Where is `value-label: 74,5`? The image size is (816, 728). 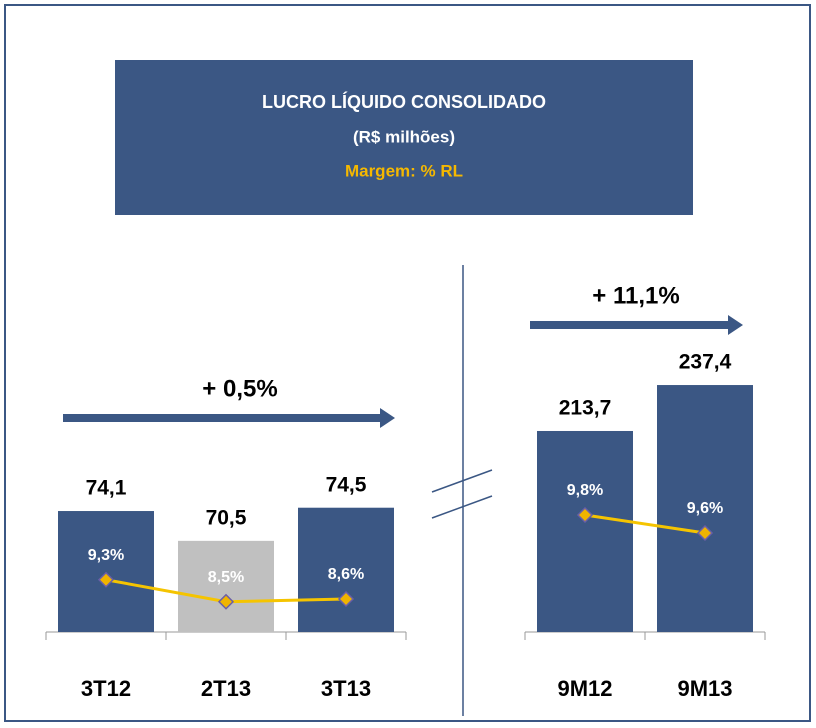 value-label: 74,5 is located at coordinates (346, 484).